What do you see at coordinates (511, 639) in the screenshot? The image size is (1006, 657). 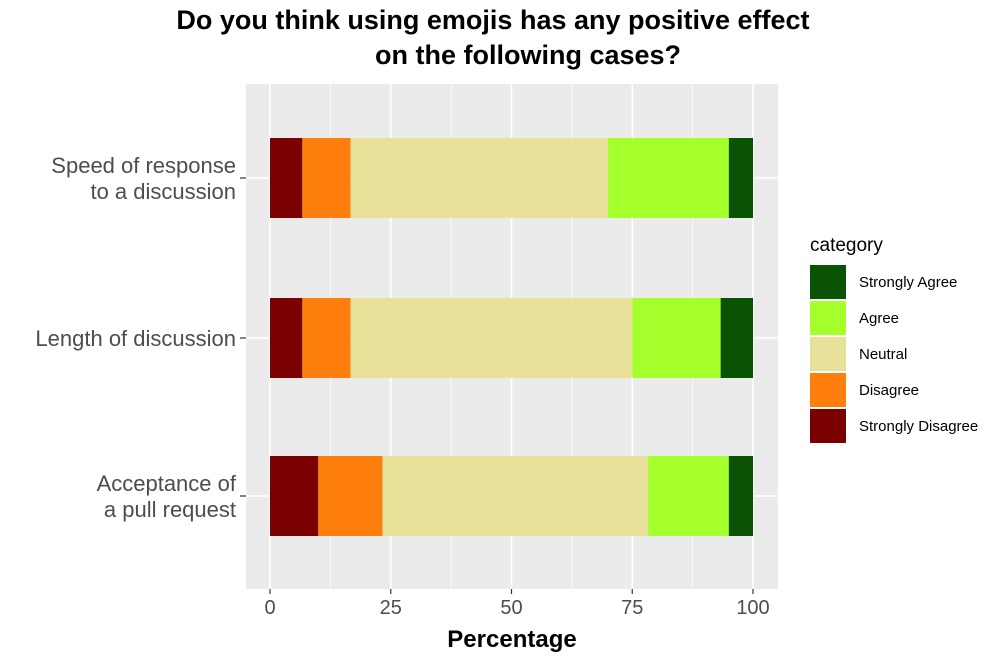 I see `x-axis-label: Percentage` at bounding box center [511, 639].